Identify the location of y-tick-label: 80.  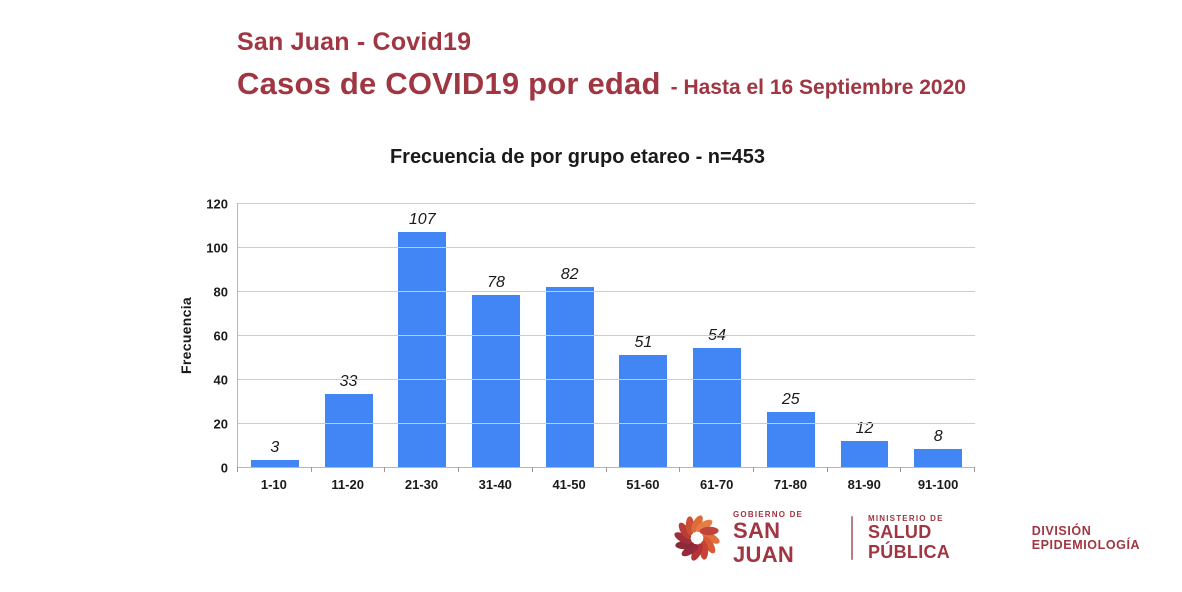
(220, 292).